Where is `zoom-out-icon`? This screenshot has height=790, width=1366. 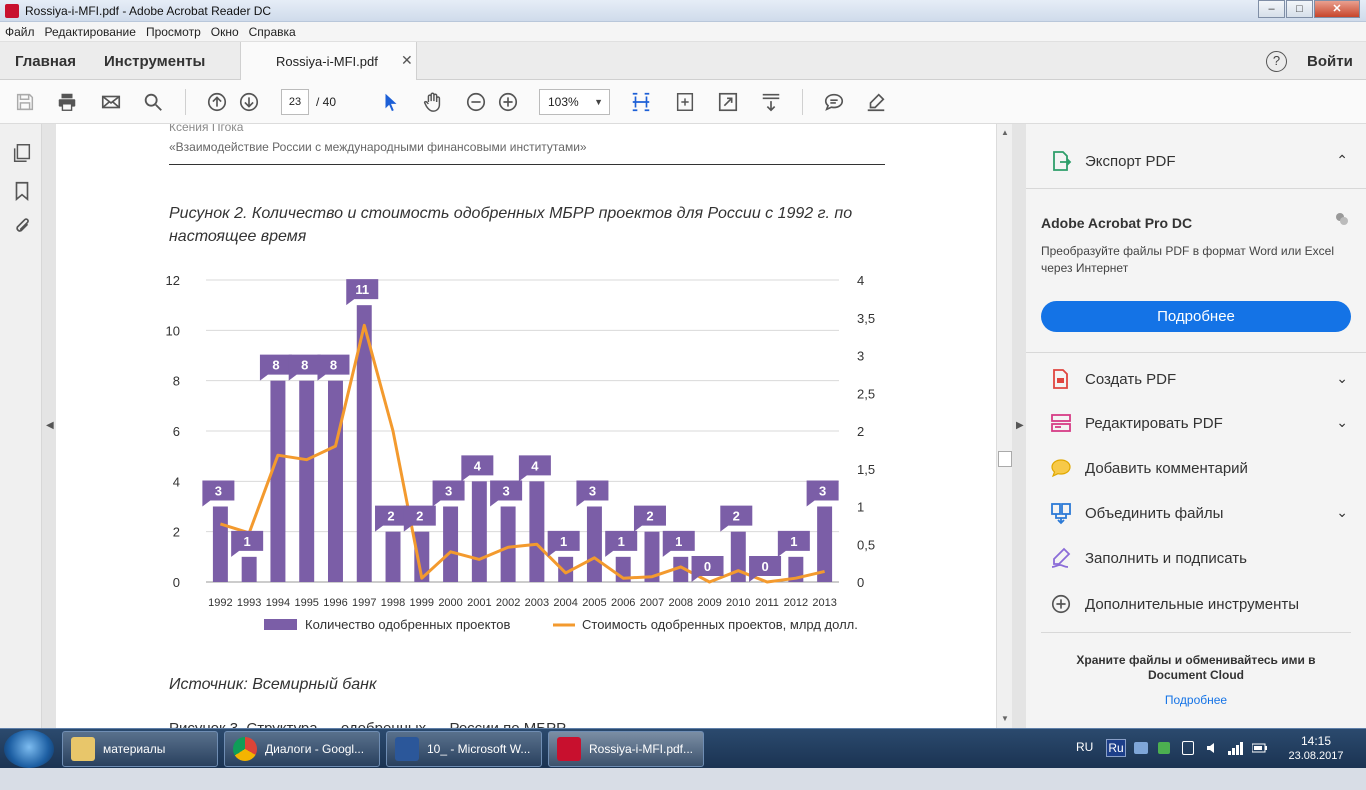 zoom-out-icon is located at coordinates (476, 102).